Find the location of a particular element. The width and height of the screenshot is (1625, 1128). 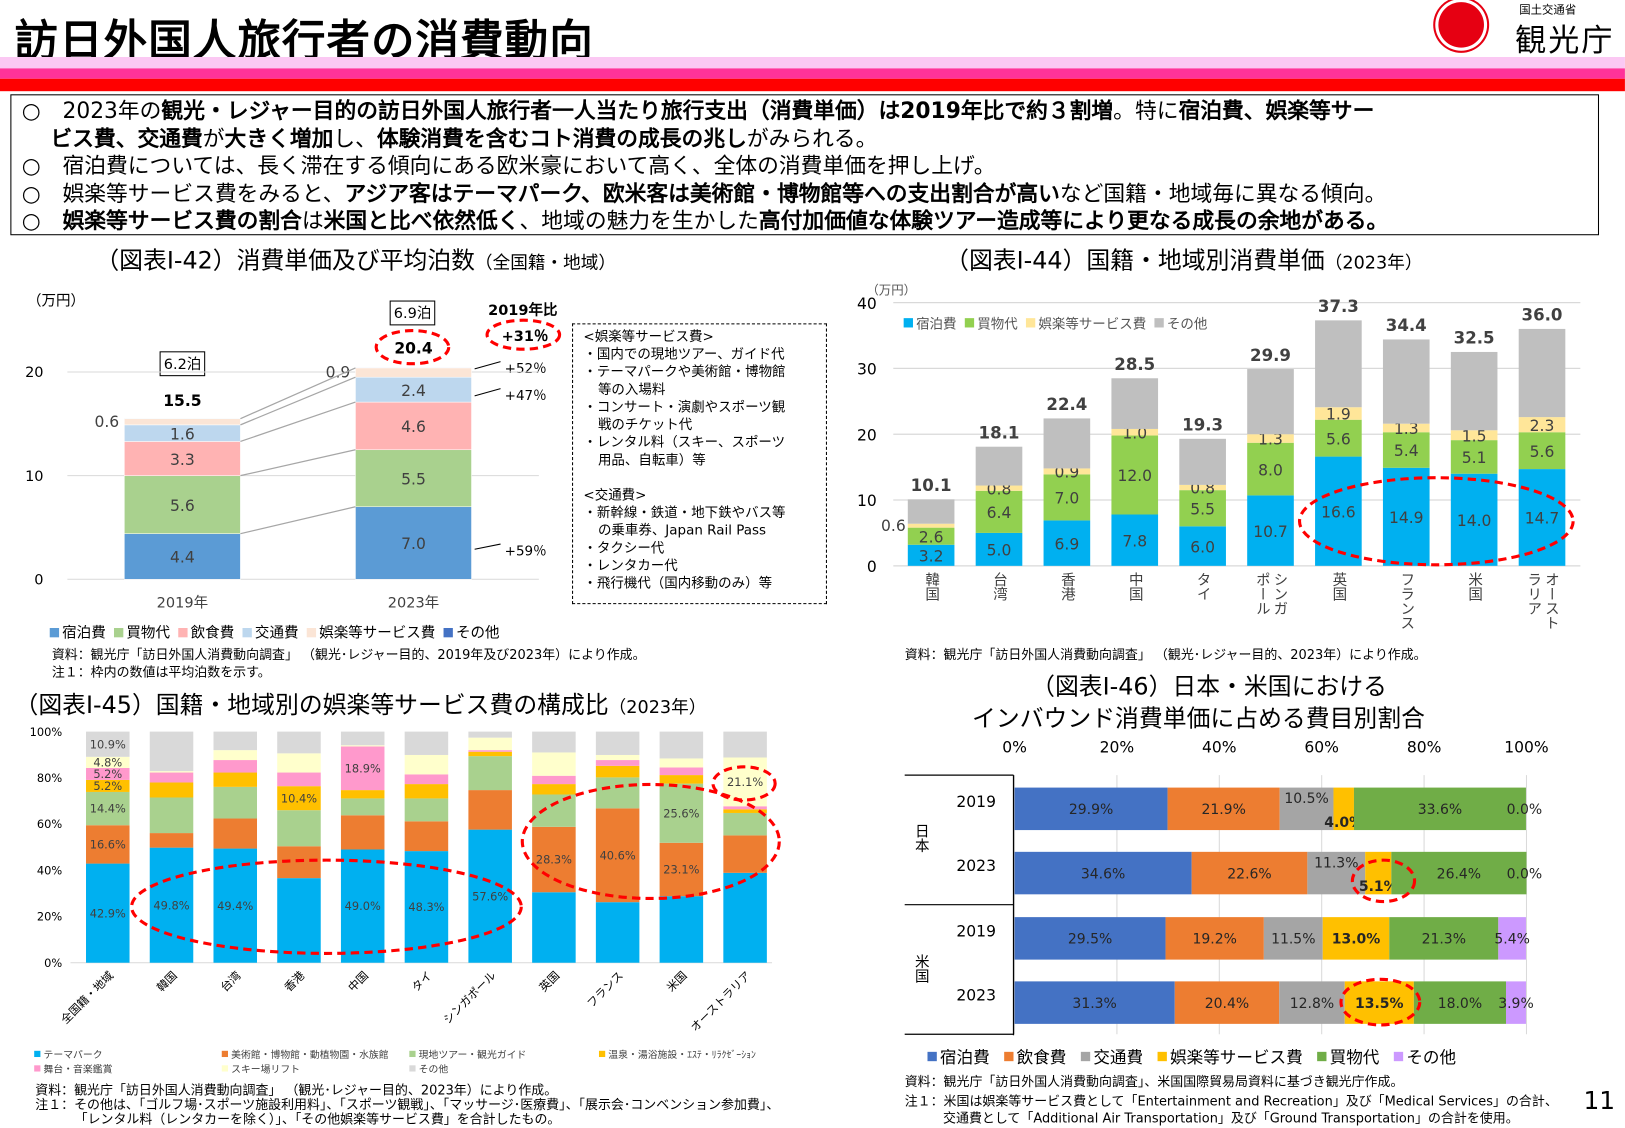

summary-text: し、 is located at coordinates (355, 138).